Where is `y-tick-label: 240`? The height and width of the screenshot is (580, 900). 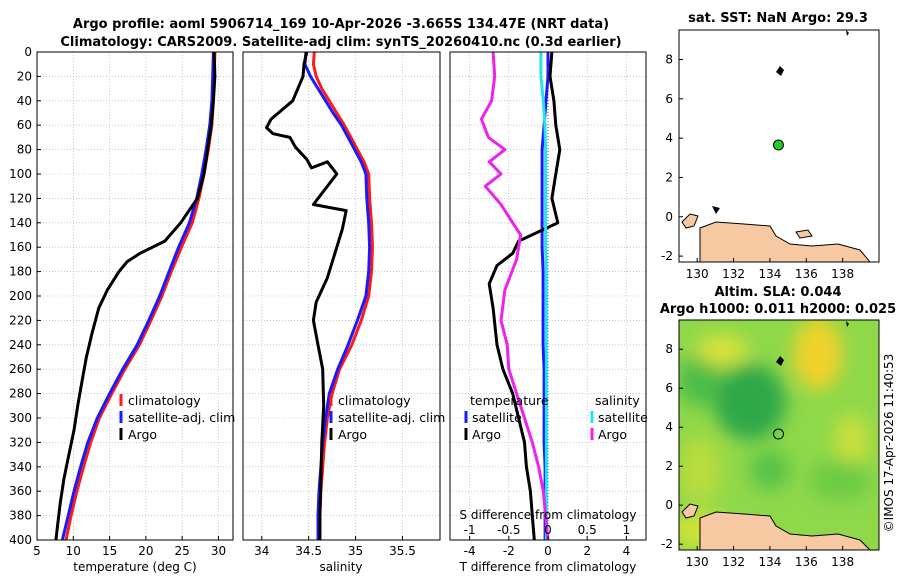 y-tick-label: 240 is located at coordinates (20, 345).